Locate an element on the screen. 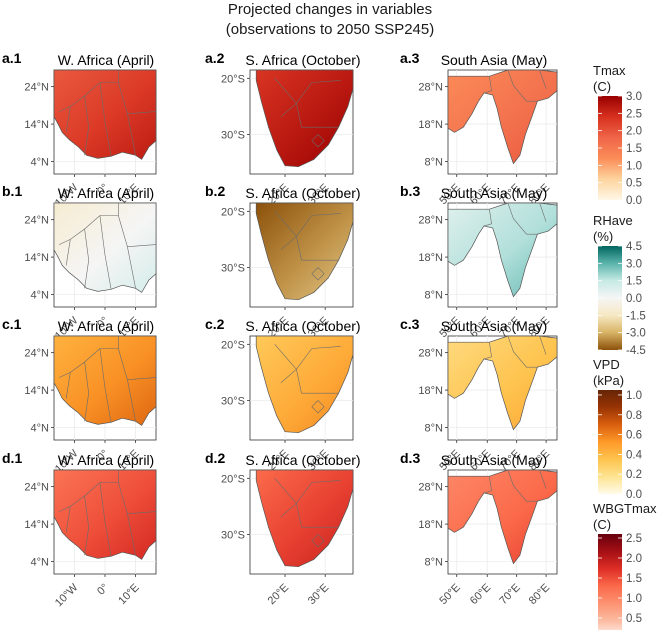 Image resolution: width=660 pixels, height=630 pixels. figure-title-line1: Projected changes in variables is located at coordinates (330, 9).